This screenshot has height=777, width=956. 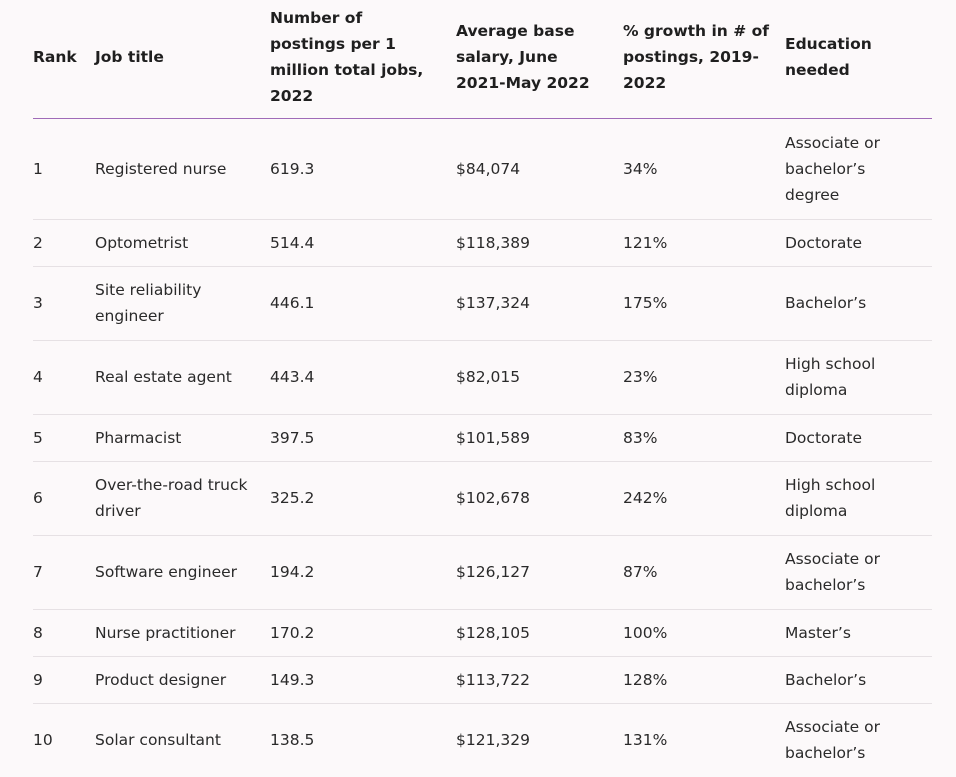 What do you see at coordinates (539, 633) in the screenshot?
I see `cell-salary: $128,105` at bounding box center [539, 633].